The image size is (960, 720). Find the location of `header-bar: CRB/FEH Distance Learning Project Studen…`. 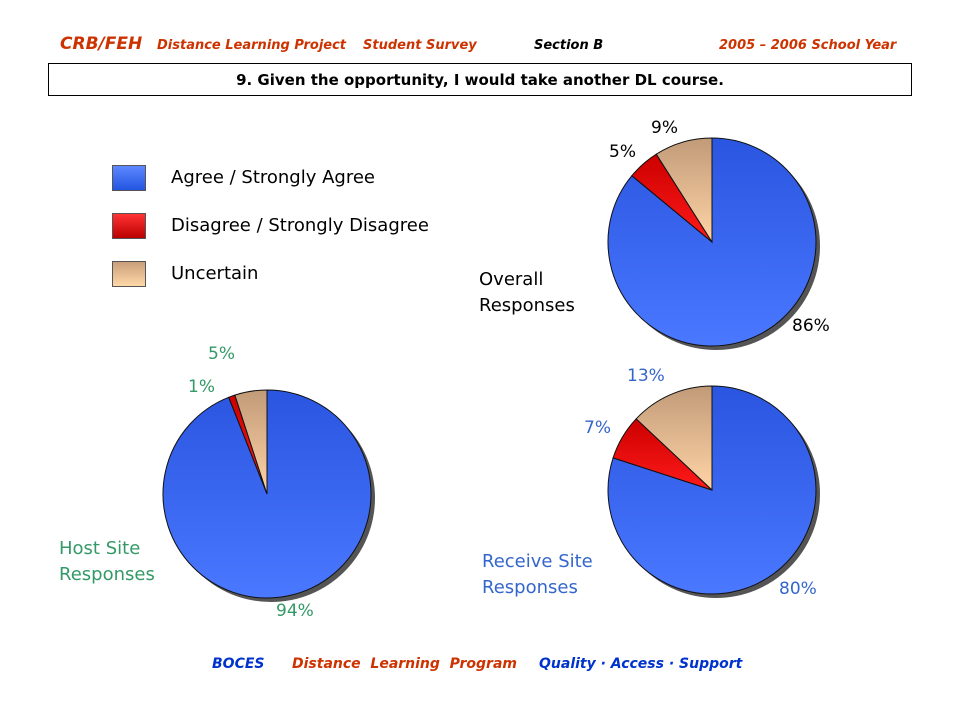

header-bar: CRB/FEH Distance Learning Project Studen… is located at coordinates (485, 45).